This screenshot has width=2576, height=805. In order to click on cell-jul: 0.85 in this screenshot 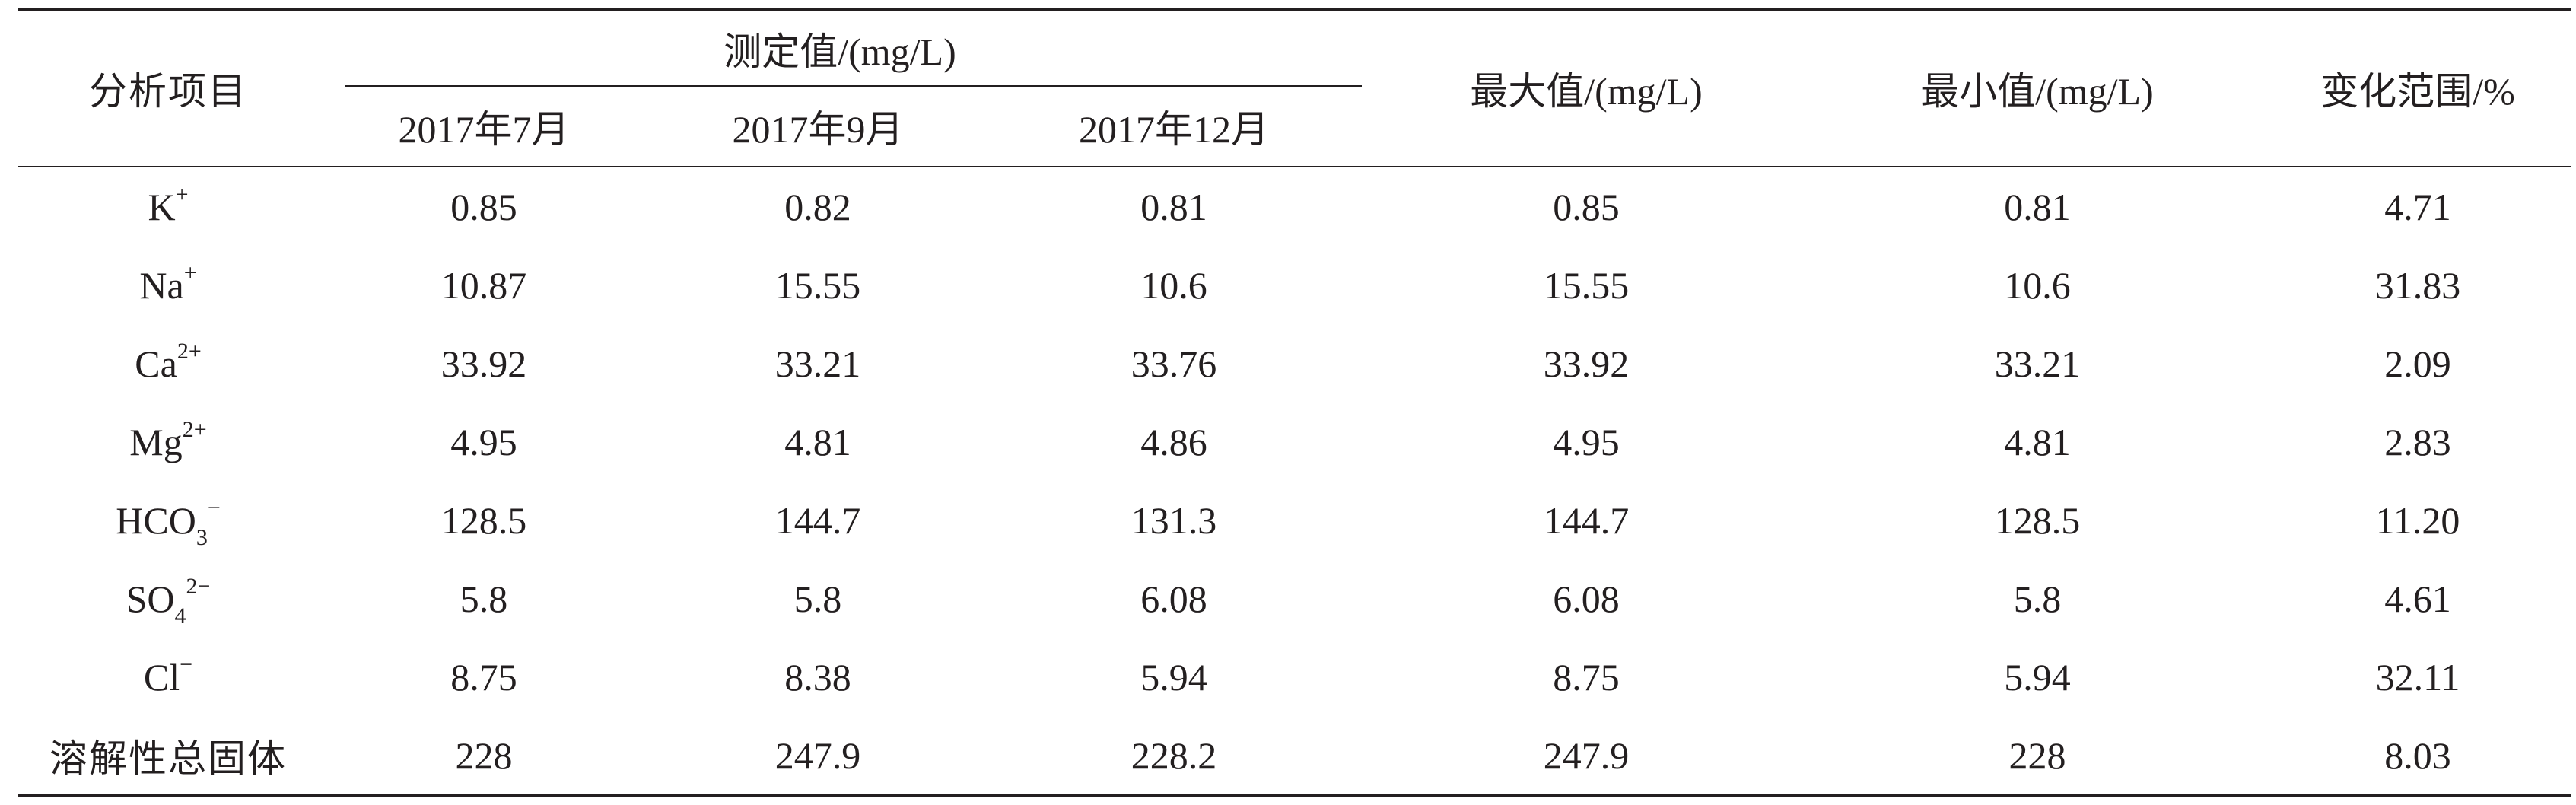, I will do `click(483, 206)`.